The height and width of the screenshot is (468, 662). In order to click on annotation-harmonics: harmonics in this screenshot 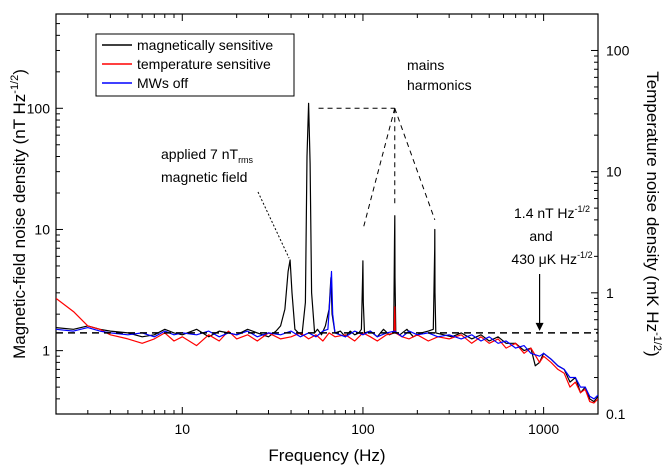, I will do `click(439, 85)`.